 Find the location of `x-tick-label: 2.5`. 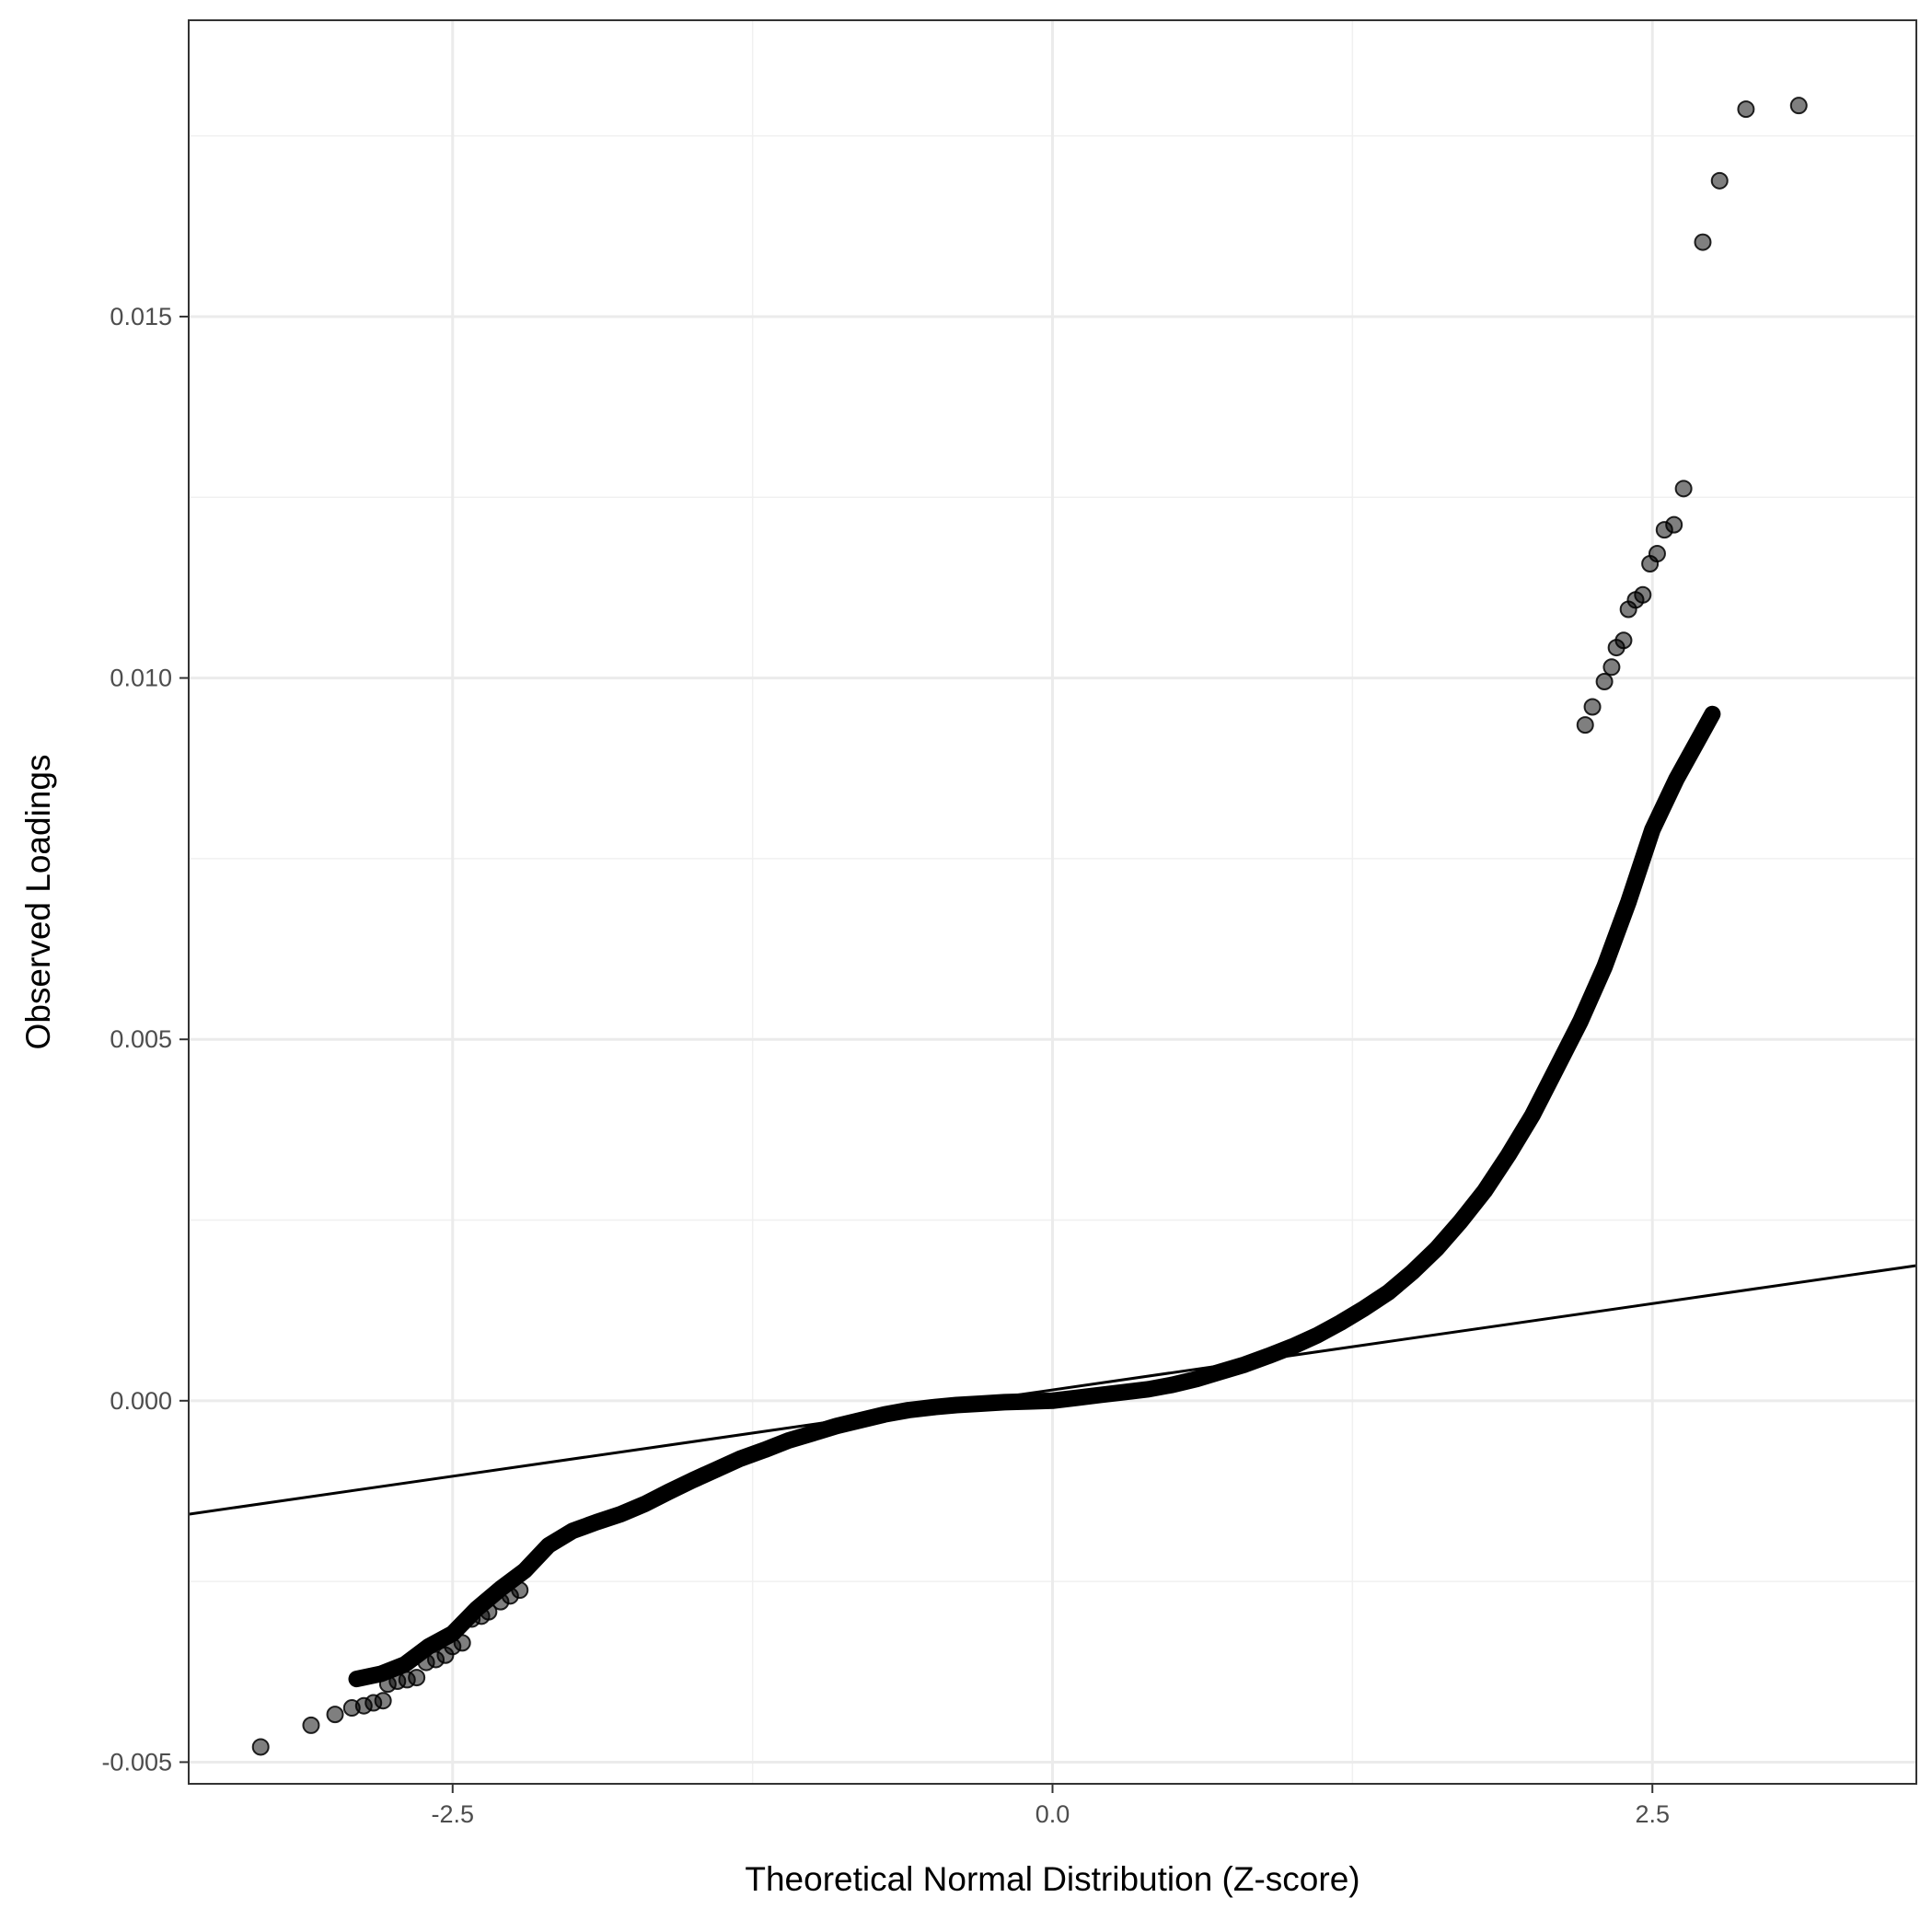

x-tick-label: 2.5 is located at coordinates (1653, 1814).